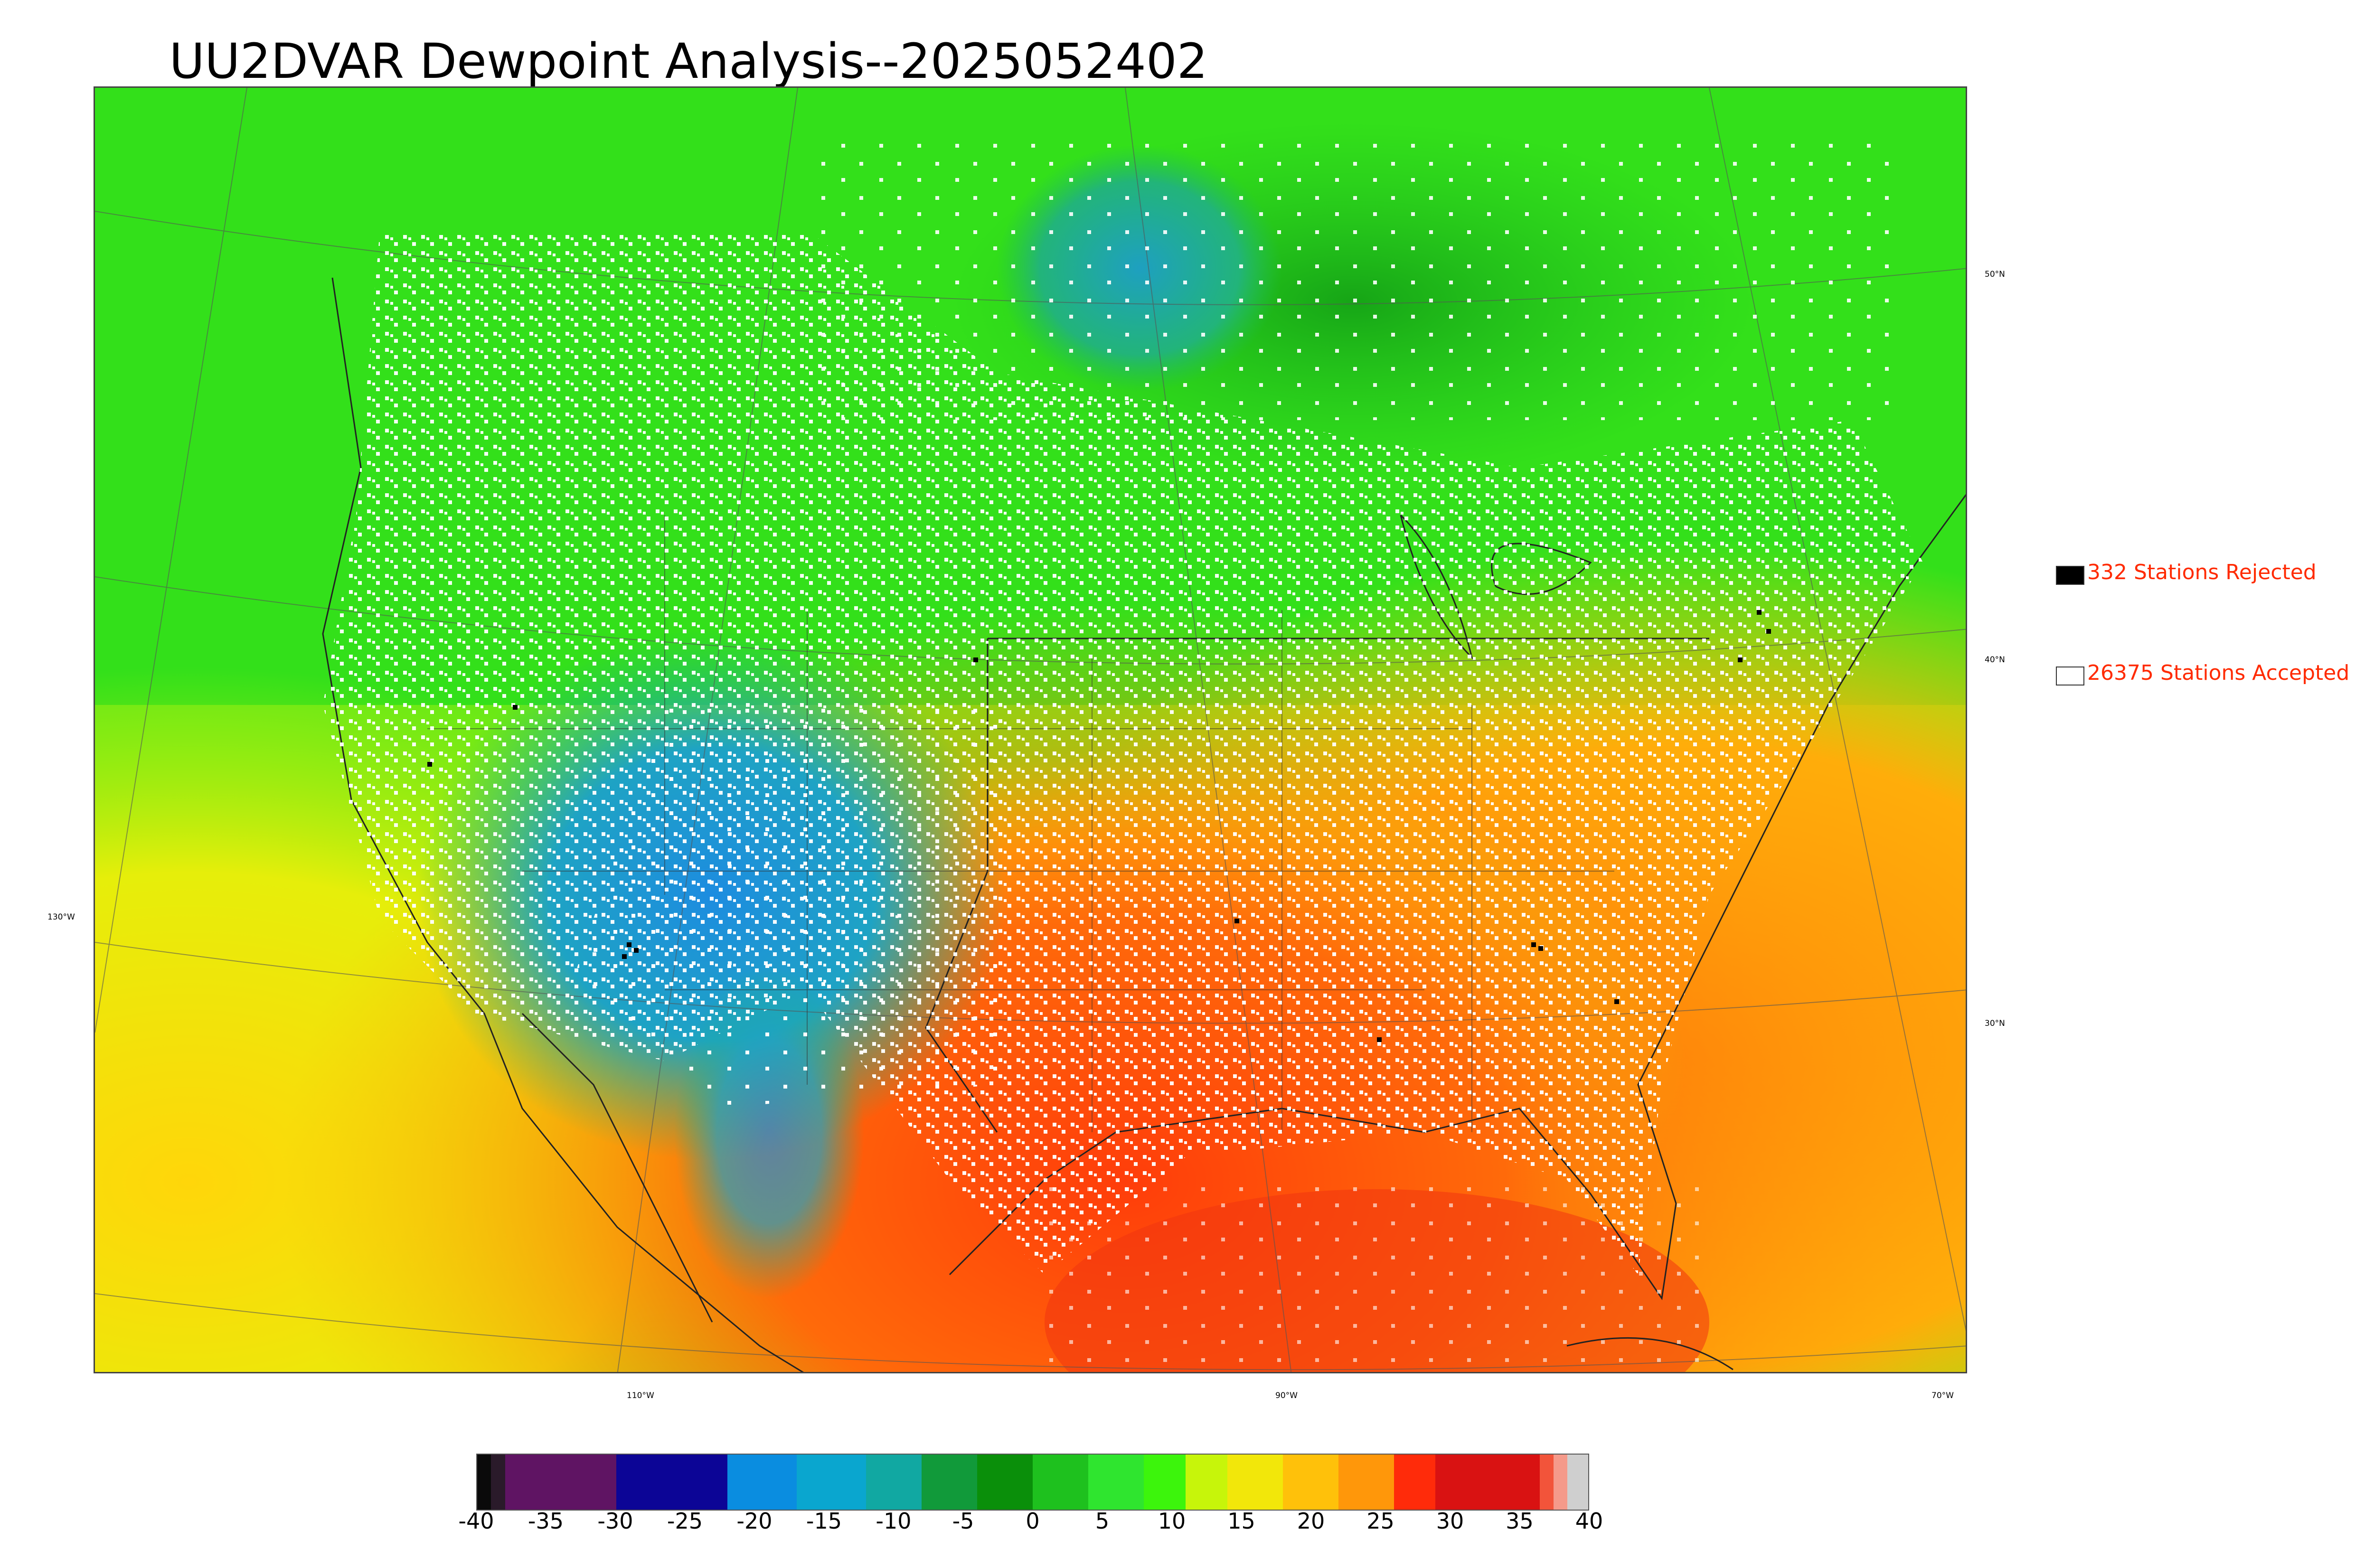 The height and width of the screenshot is (1568, 2374). Describe the element at coordinates (2070, 575) in the screenshot. I see `legend-rejected-swatch` at that location.